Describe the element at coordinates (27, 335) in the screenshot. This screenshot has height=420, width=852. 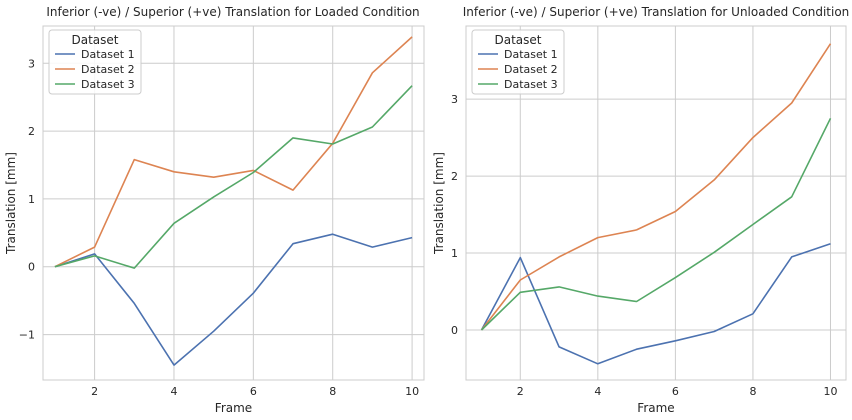
I see `y-tick-label: −1` at that location.